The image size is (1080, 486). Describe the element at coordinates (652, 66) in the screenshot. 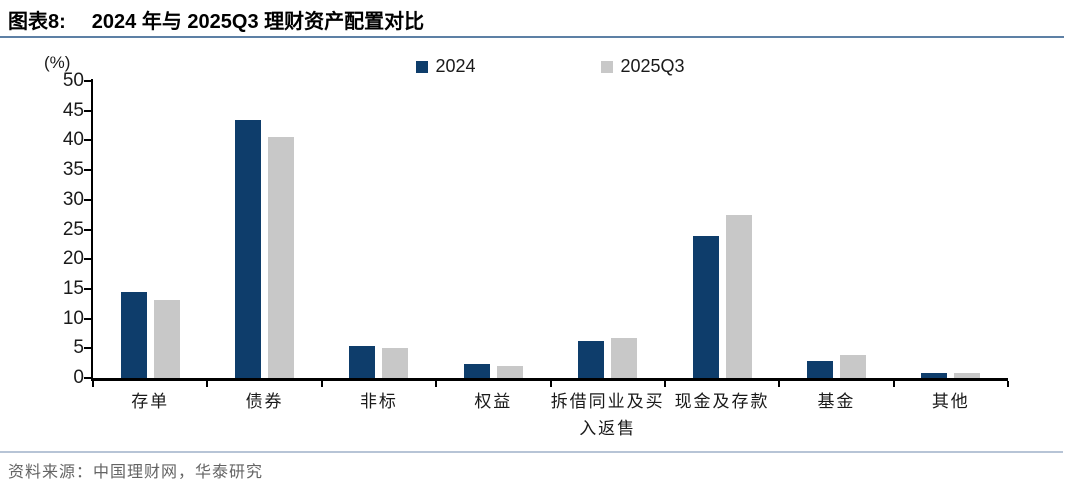

I see `legend-label: 2025Q3` at that location.